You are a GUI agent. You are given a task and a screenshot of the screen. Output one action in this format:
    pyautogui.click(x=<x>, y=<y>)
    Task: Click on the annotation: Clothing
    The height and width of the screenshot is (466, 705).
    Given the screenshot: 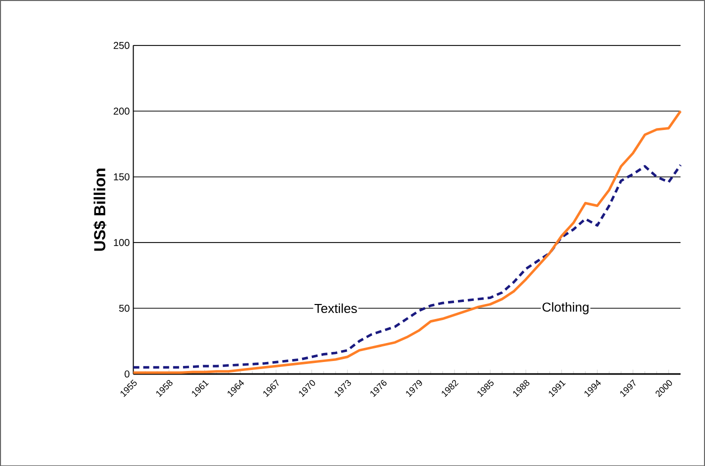 What is the action you would take?
    pyautogui.click(x=565, y=308)
    